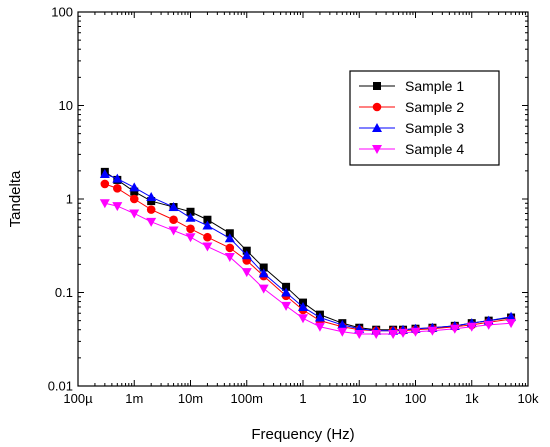 The height and width of the screenshot is (447, 550). I want to click on x-tick-label: 10m, so click(190, 398).